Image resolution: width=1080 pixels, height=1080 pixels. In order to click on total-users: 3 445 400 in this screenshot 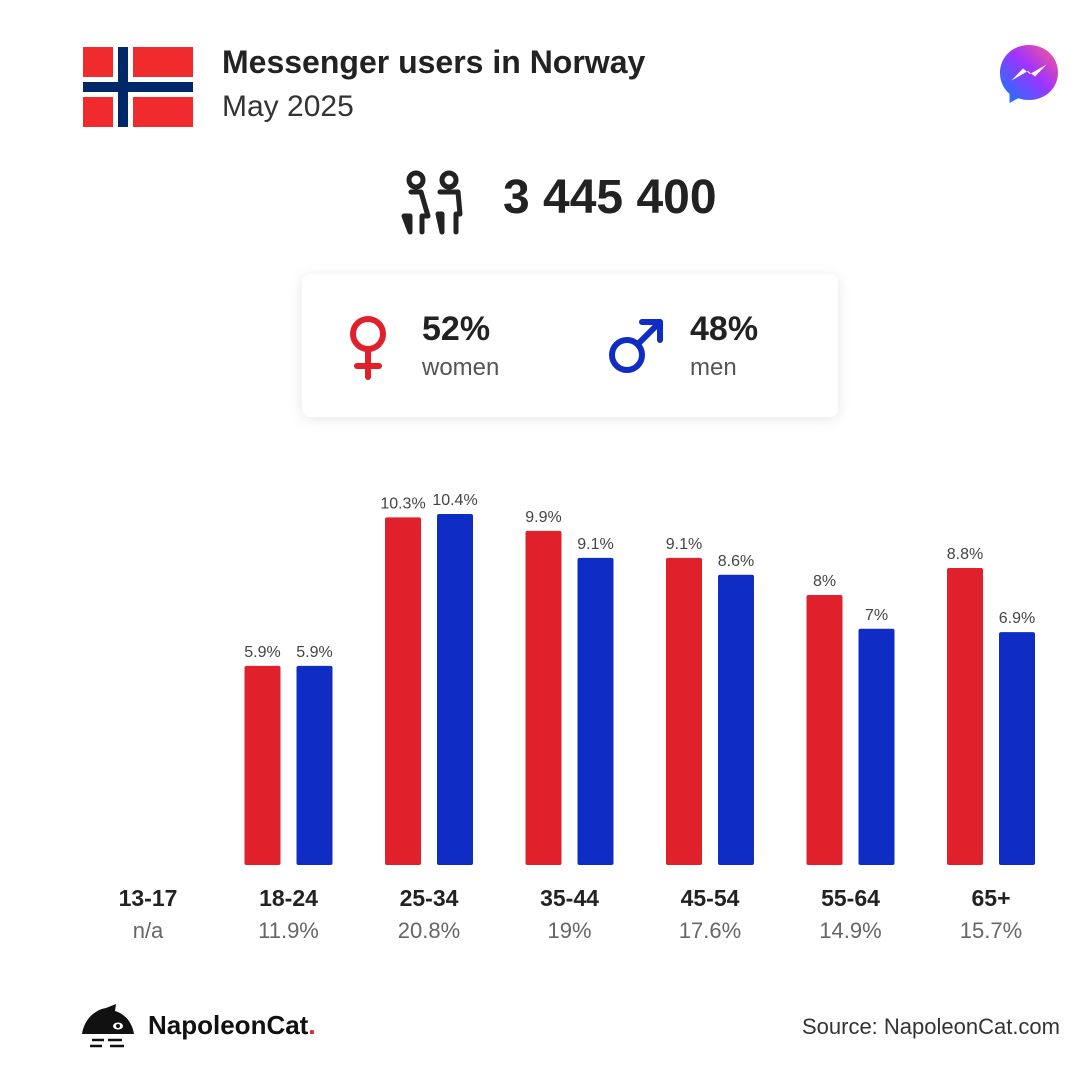, I will do `click(610, 197)`.